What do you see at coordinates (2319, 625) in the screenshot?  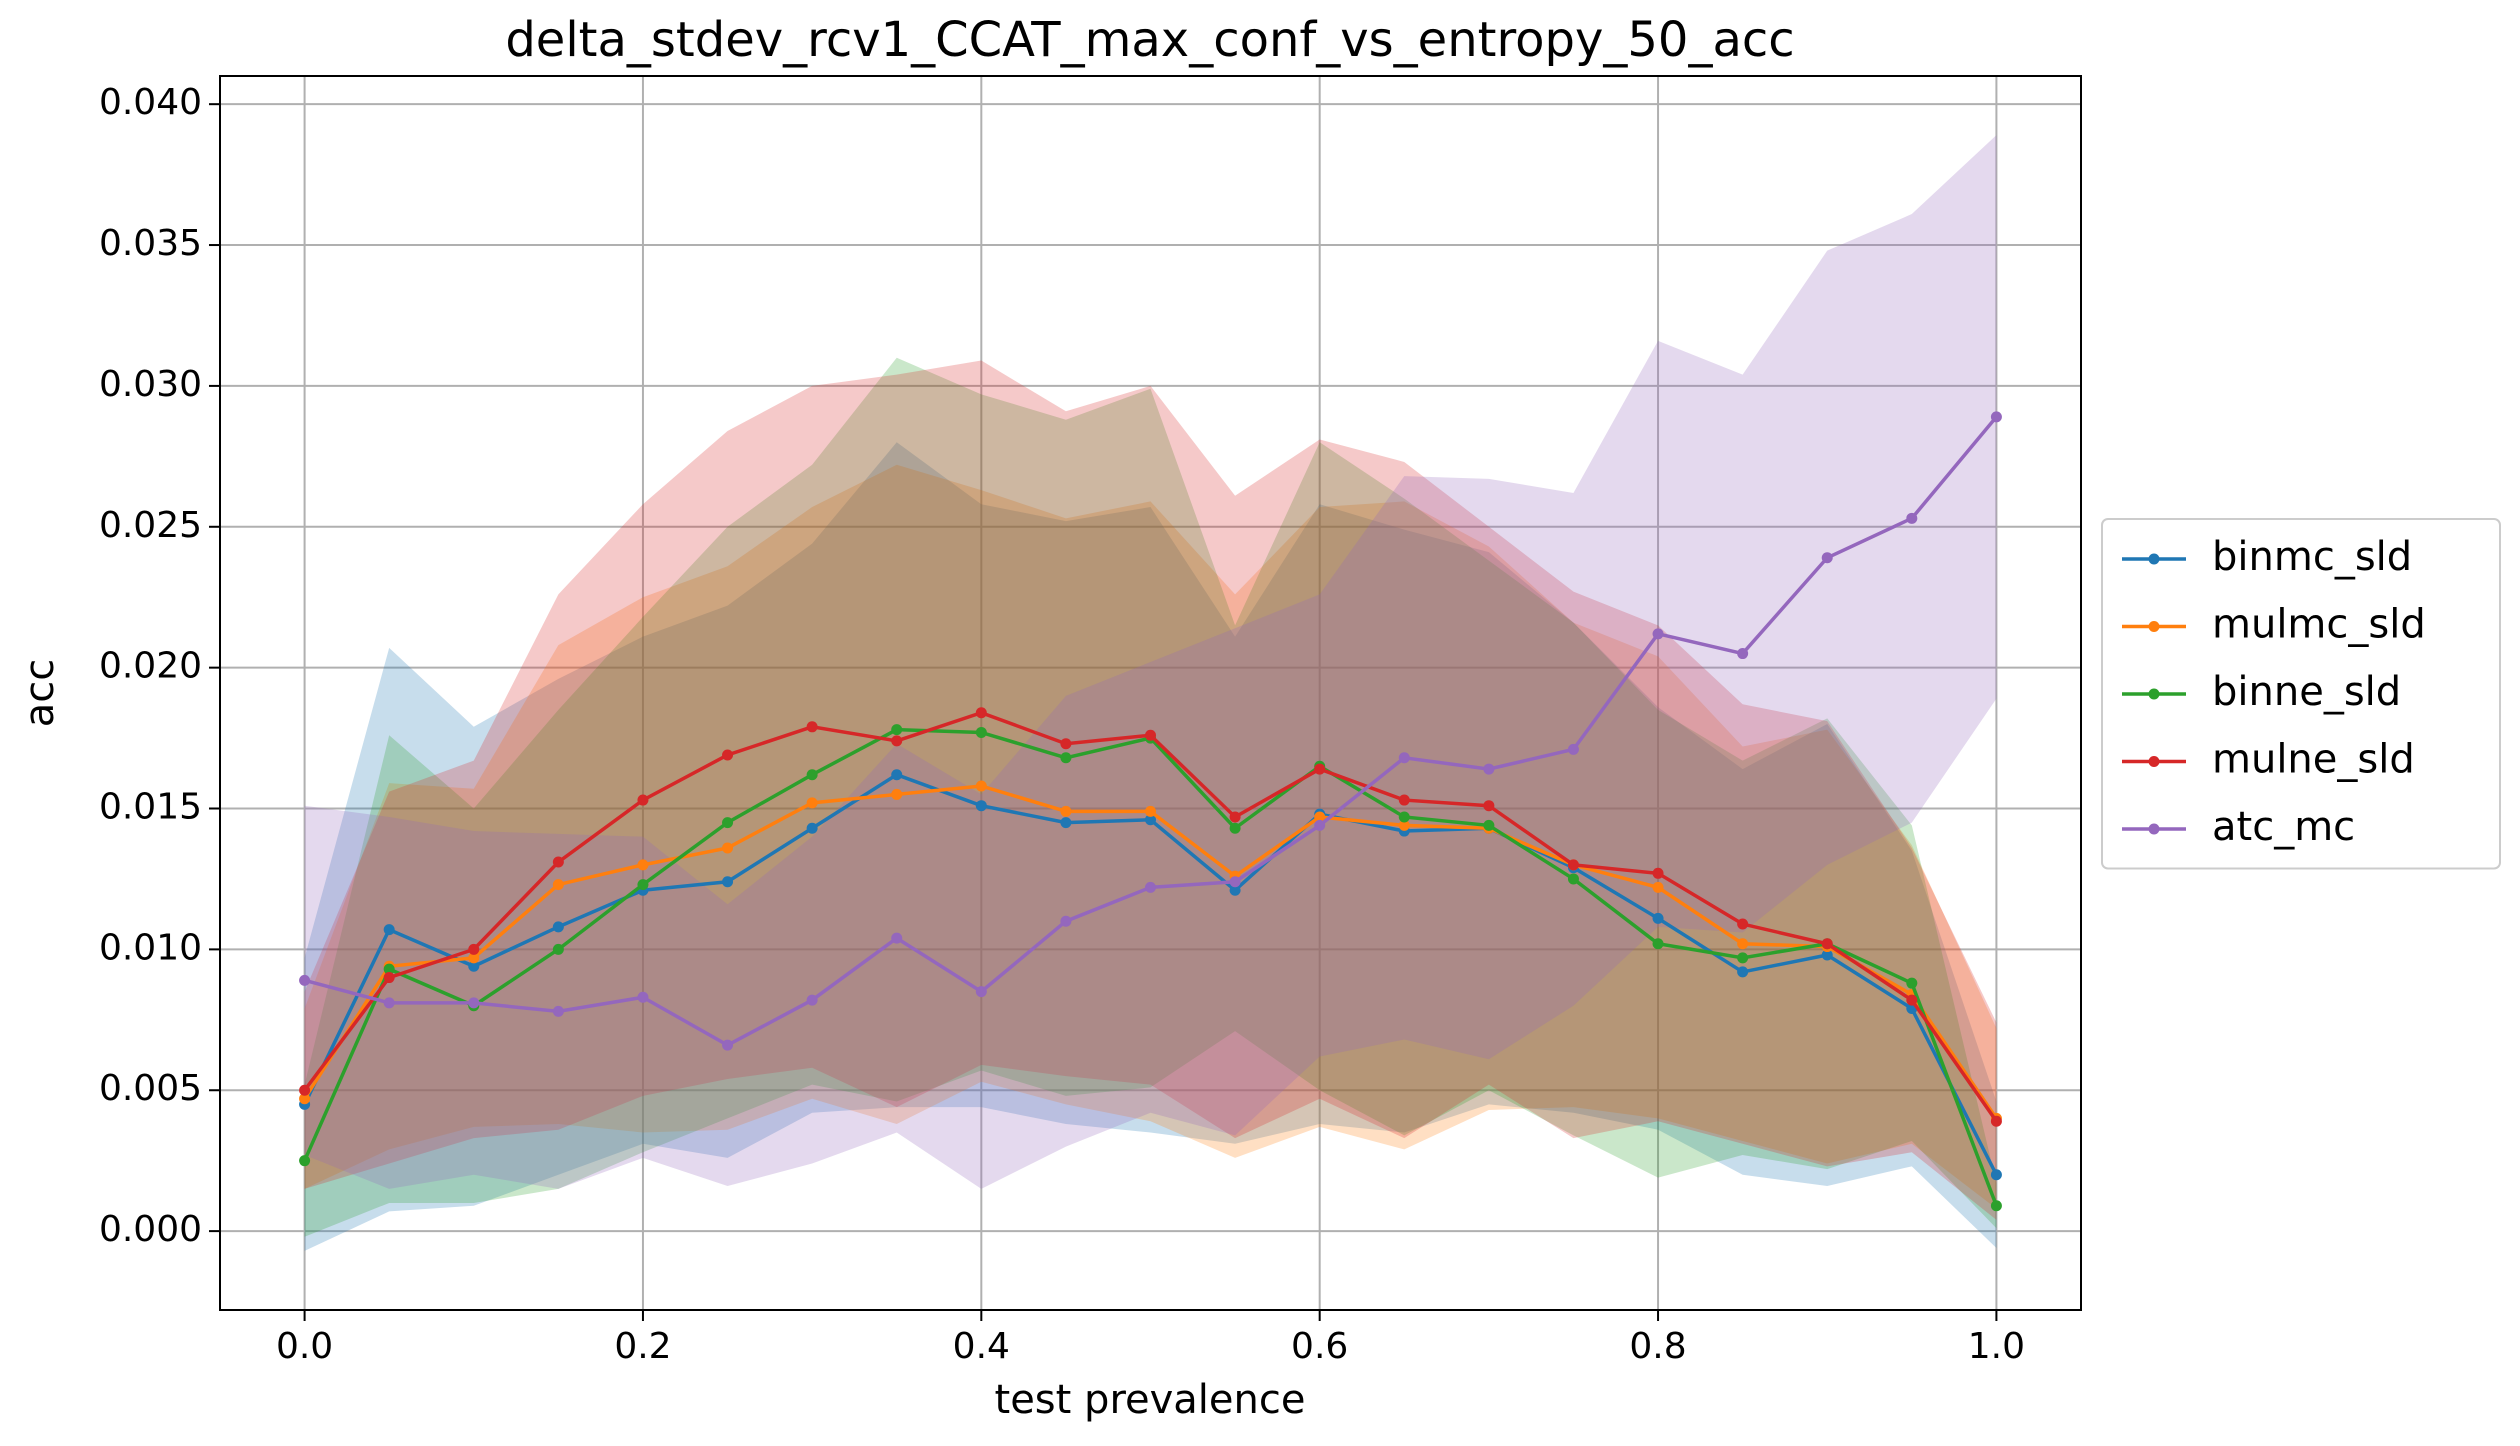 I see `legend-label: mulmc_sld` at bounding box center [2319, 625].